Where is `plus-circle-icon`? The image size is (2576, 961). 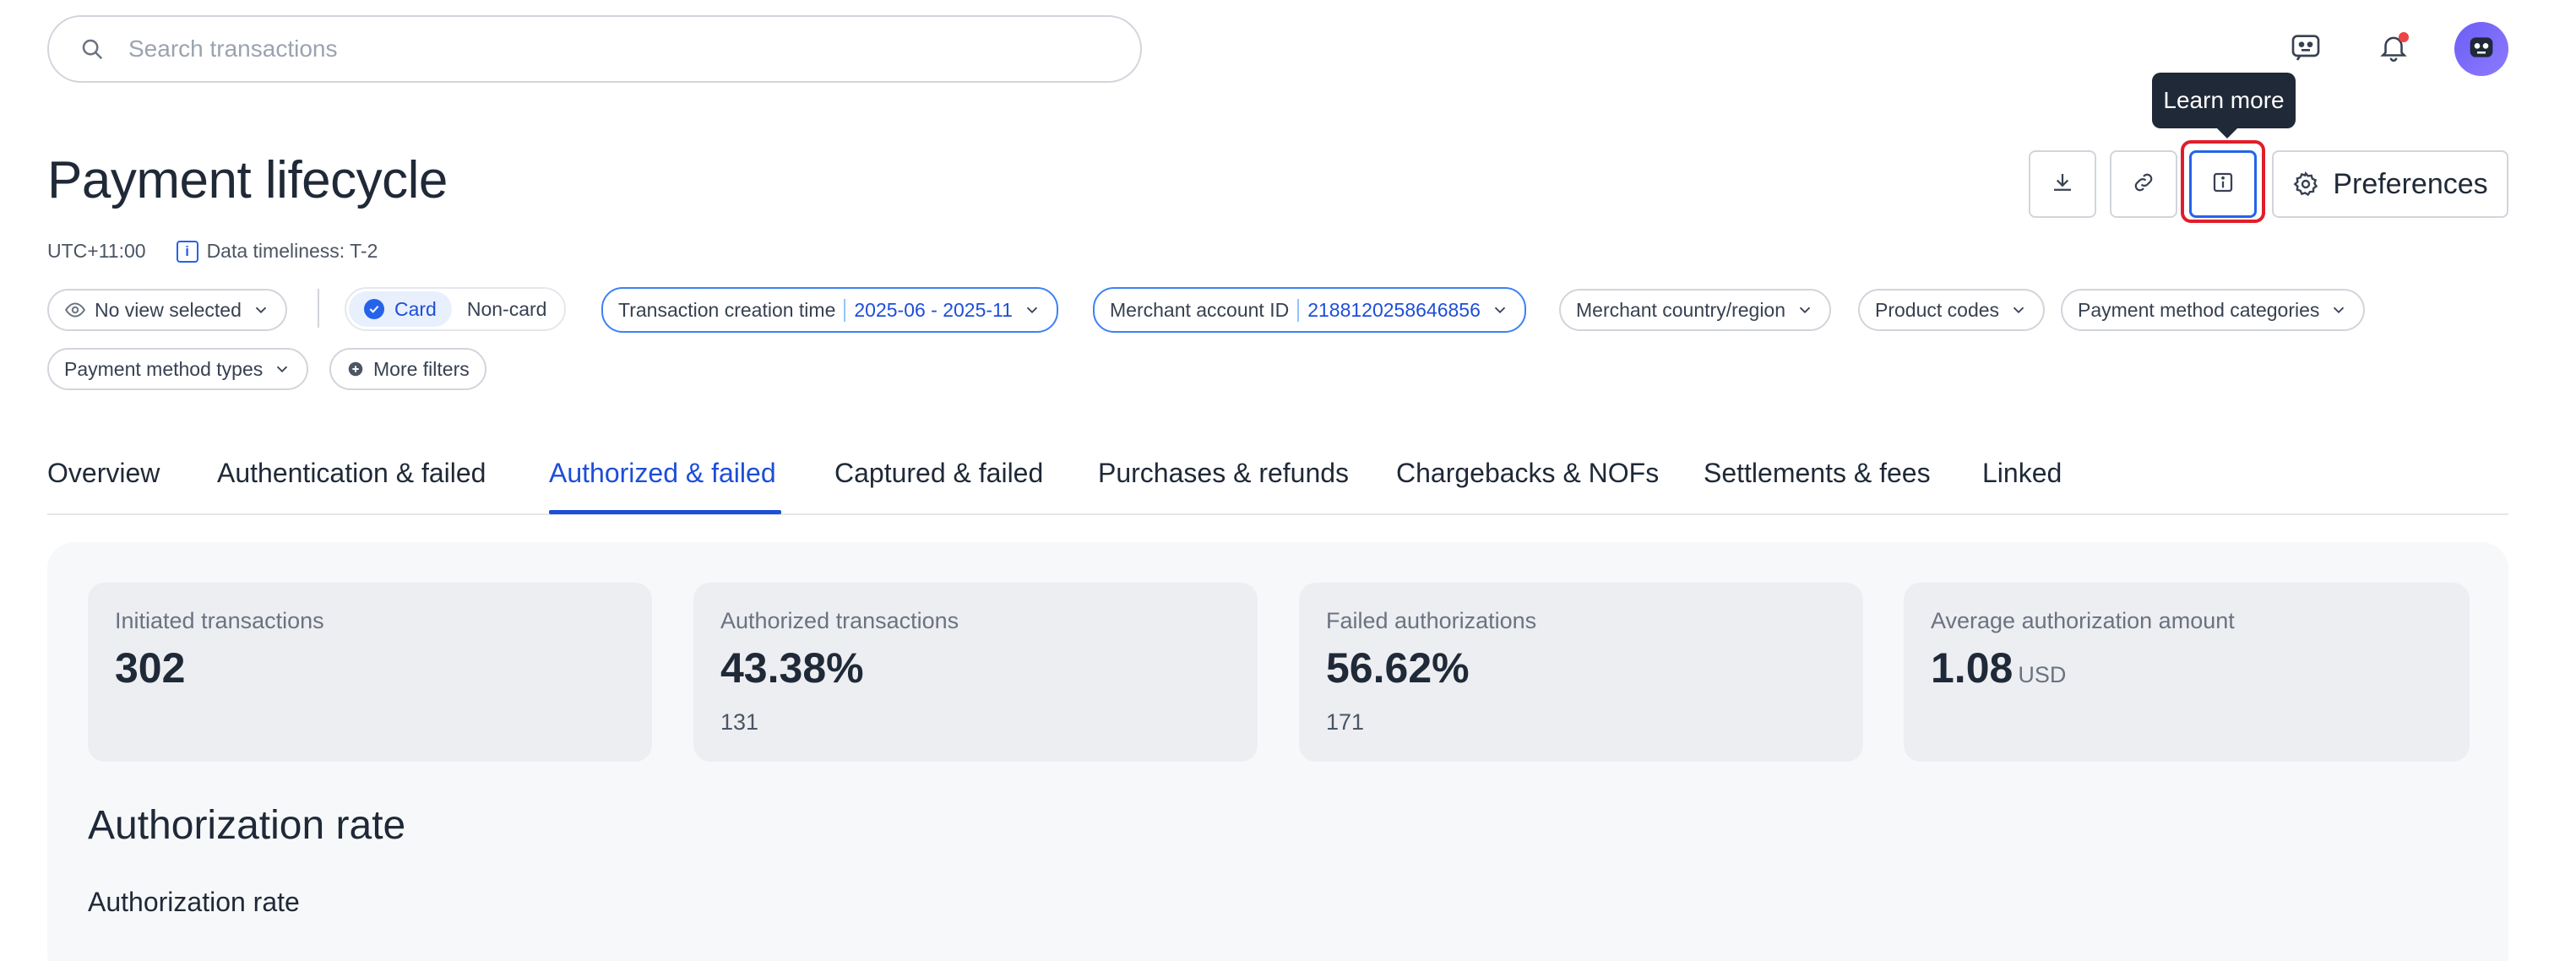 plus-circle-icon is located at coordinates (355, 369).